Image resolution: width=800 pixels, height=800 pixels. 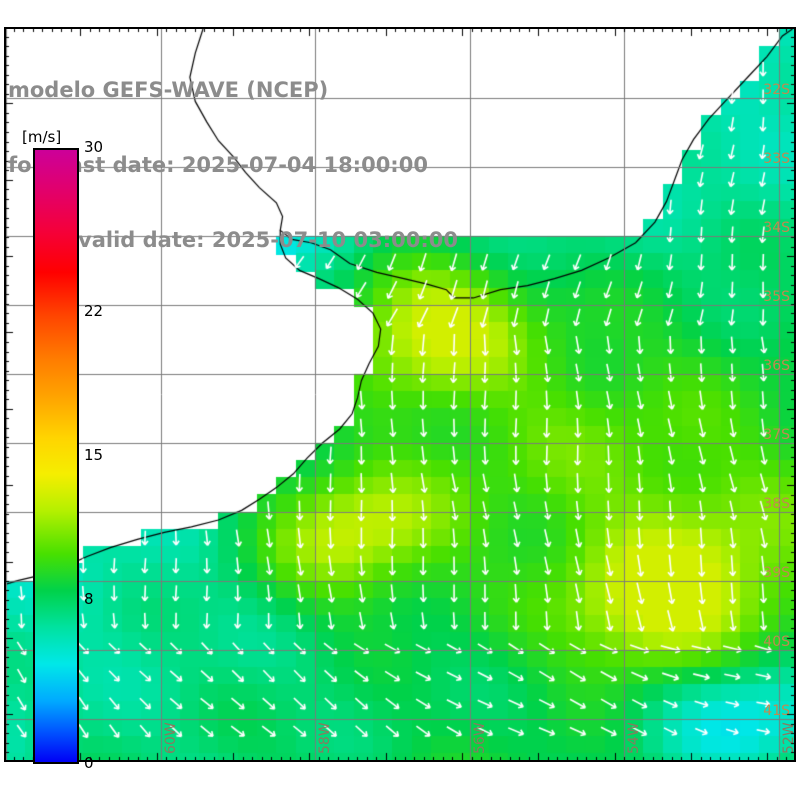 What do you see at coordinates (89, 763) in the screenshot?
I see `colorbar-tick-label: 0` at bounding box center [89, 763].